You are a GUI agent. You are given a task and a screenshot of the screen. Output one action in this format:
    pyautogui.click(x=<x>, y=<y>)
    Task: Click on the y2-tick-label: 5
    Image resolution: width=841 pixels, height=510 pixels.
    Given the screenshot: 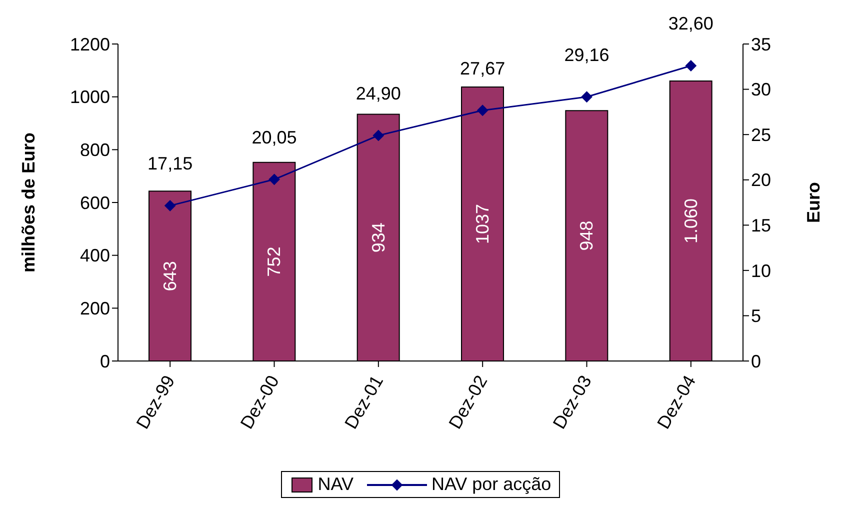 What is the action you would take?
    pyautogui.click(x=756, y=316)
    